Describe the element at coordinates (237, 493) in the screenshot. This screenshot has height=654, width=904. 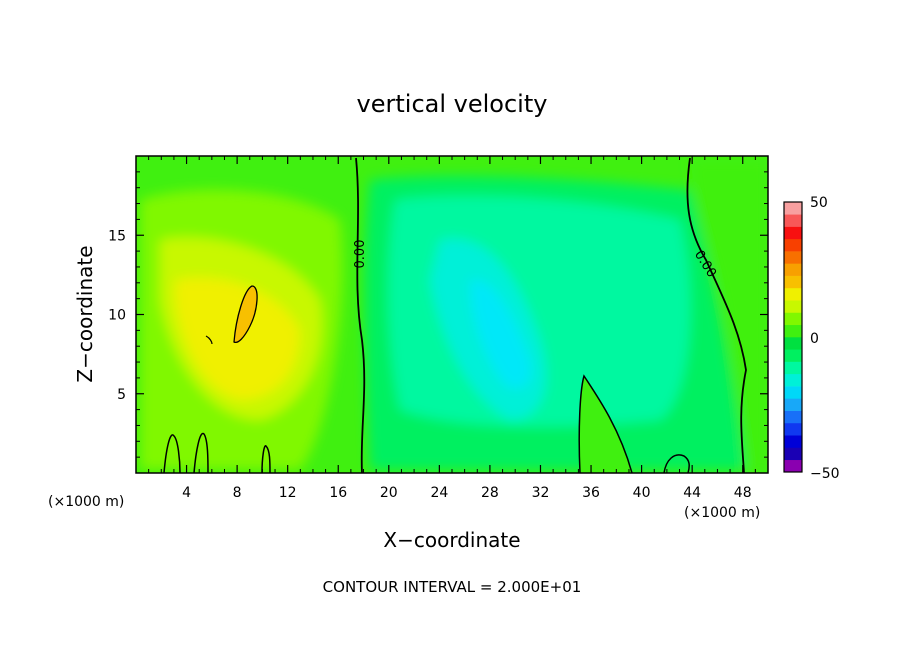
I see `x-tick-label: 8` at that location.